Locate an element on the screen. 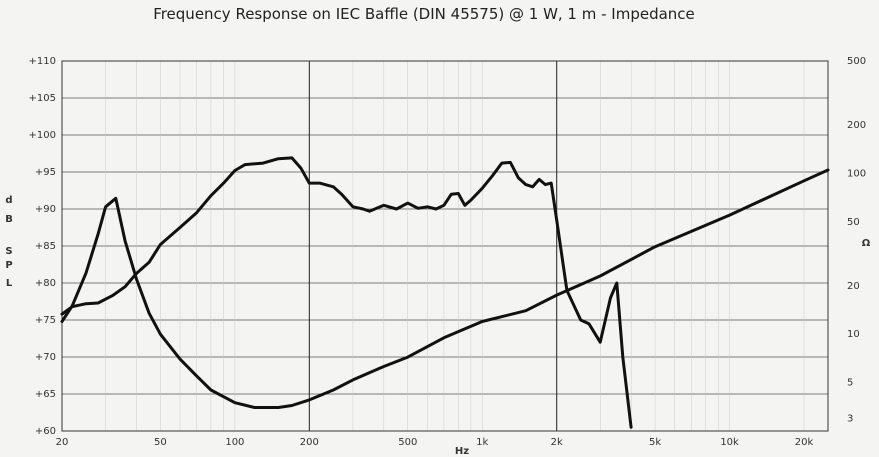 The image size is (879, 457). y-right-tick-label: 20 is located at coordinates (853, 286).